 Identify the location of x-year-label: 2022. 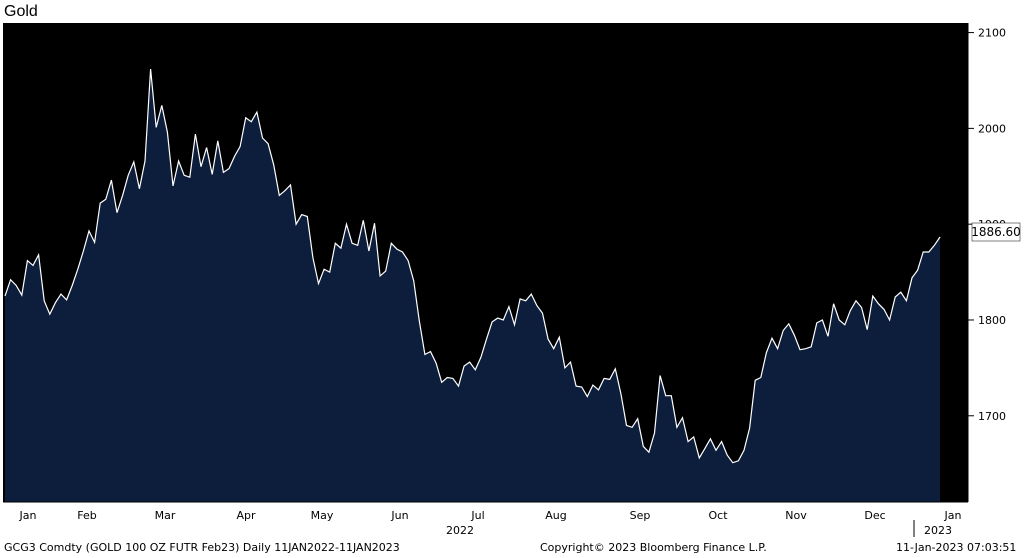
(460, 530).